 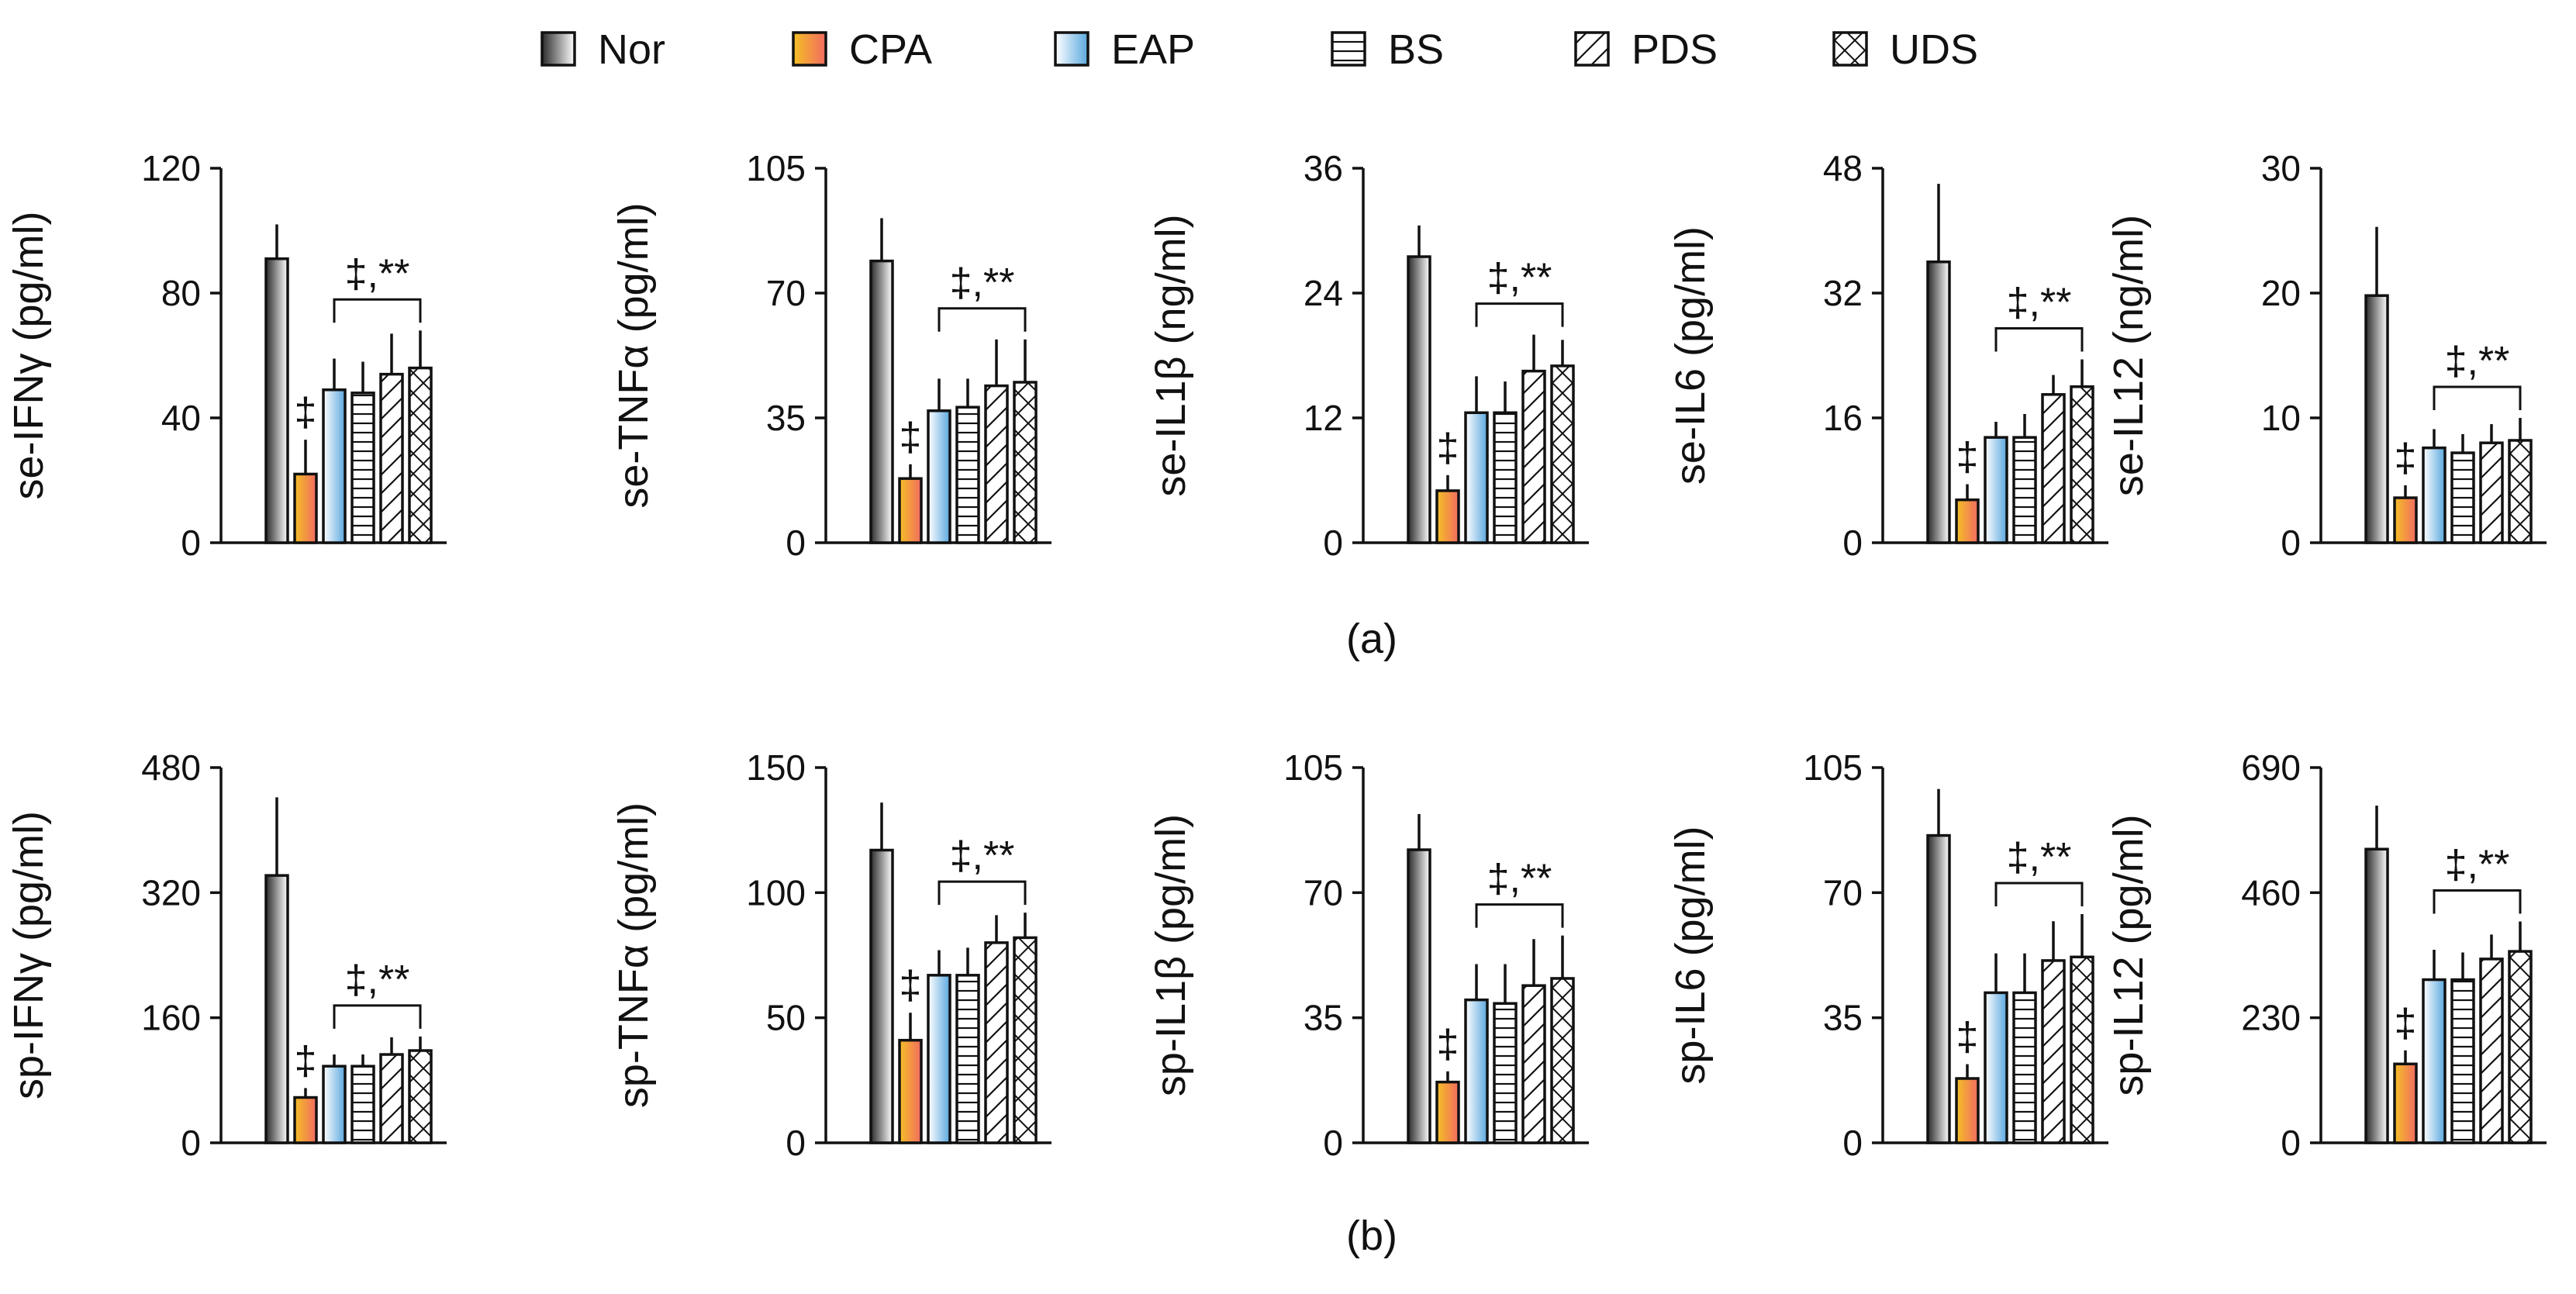 What do you see at coordinates (171, 767) in the screenshot?
I see `y-tick-label: 480` at bounding box center [171, 767].